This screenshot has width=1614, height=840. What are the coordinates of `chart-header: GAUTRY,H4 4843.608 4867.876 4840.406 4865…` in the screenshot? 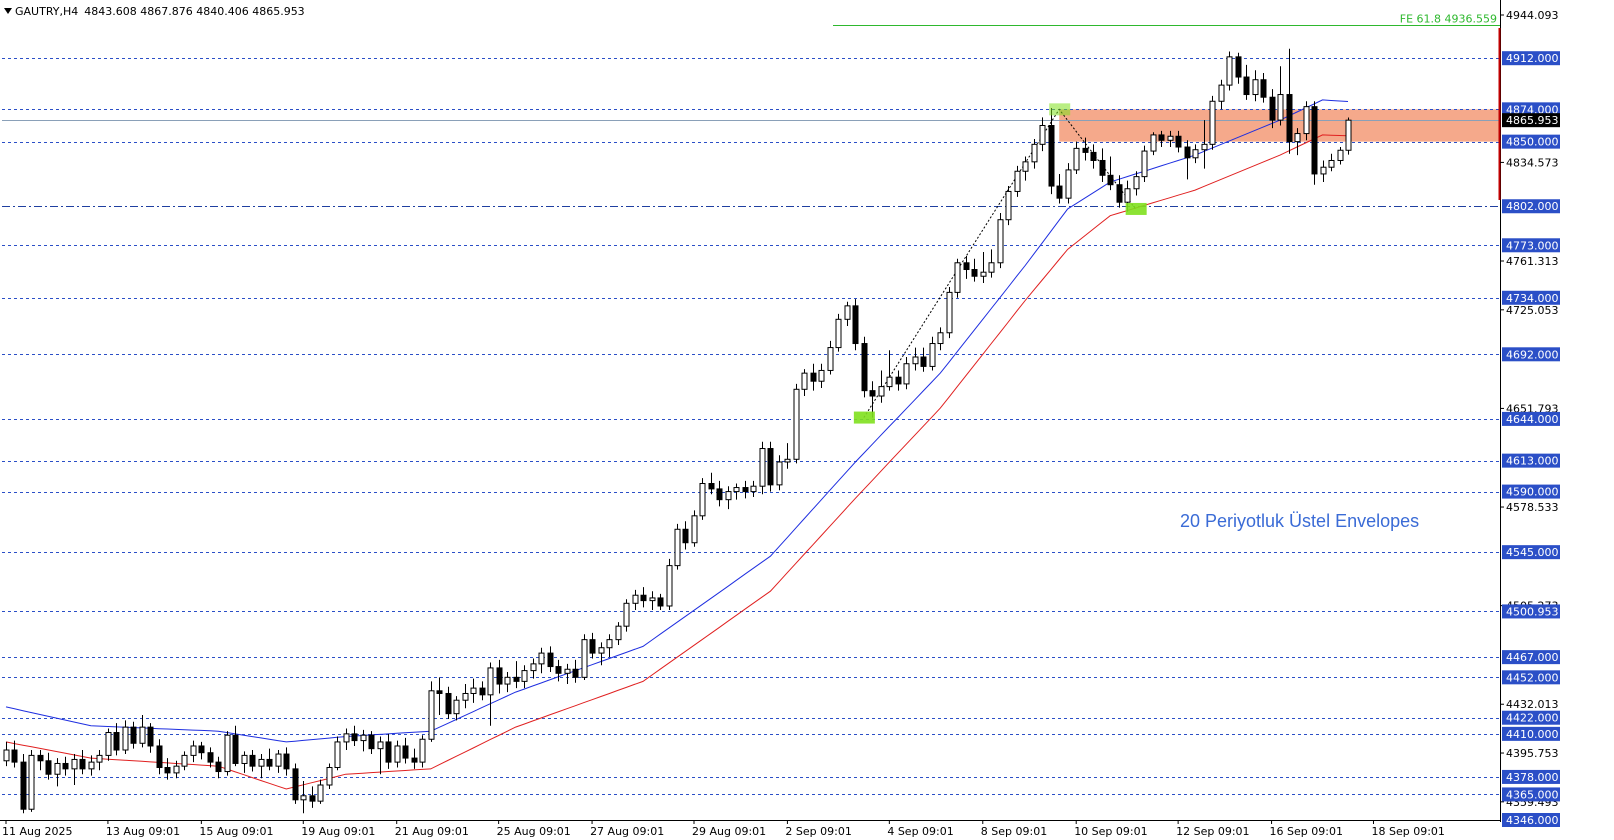 It's located at (157, 11).